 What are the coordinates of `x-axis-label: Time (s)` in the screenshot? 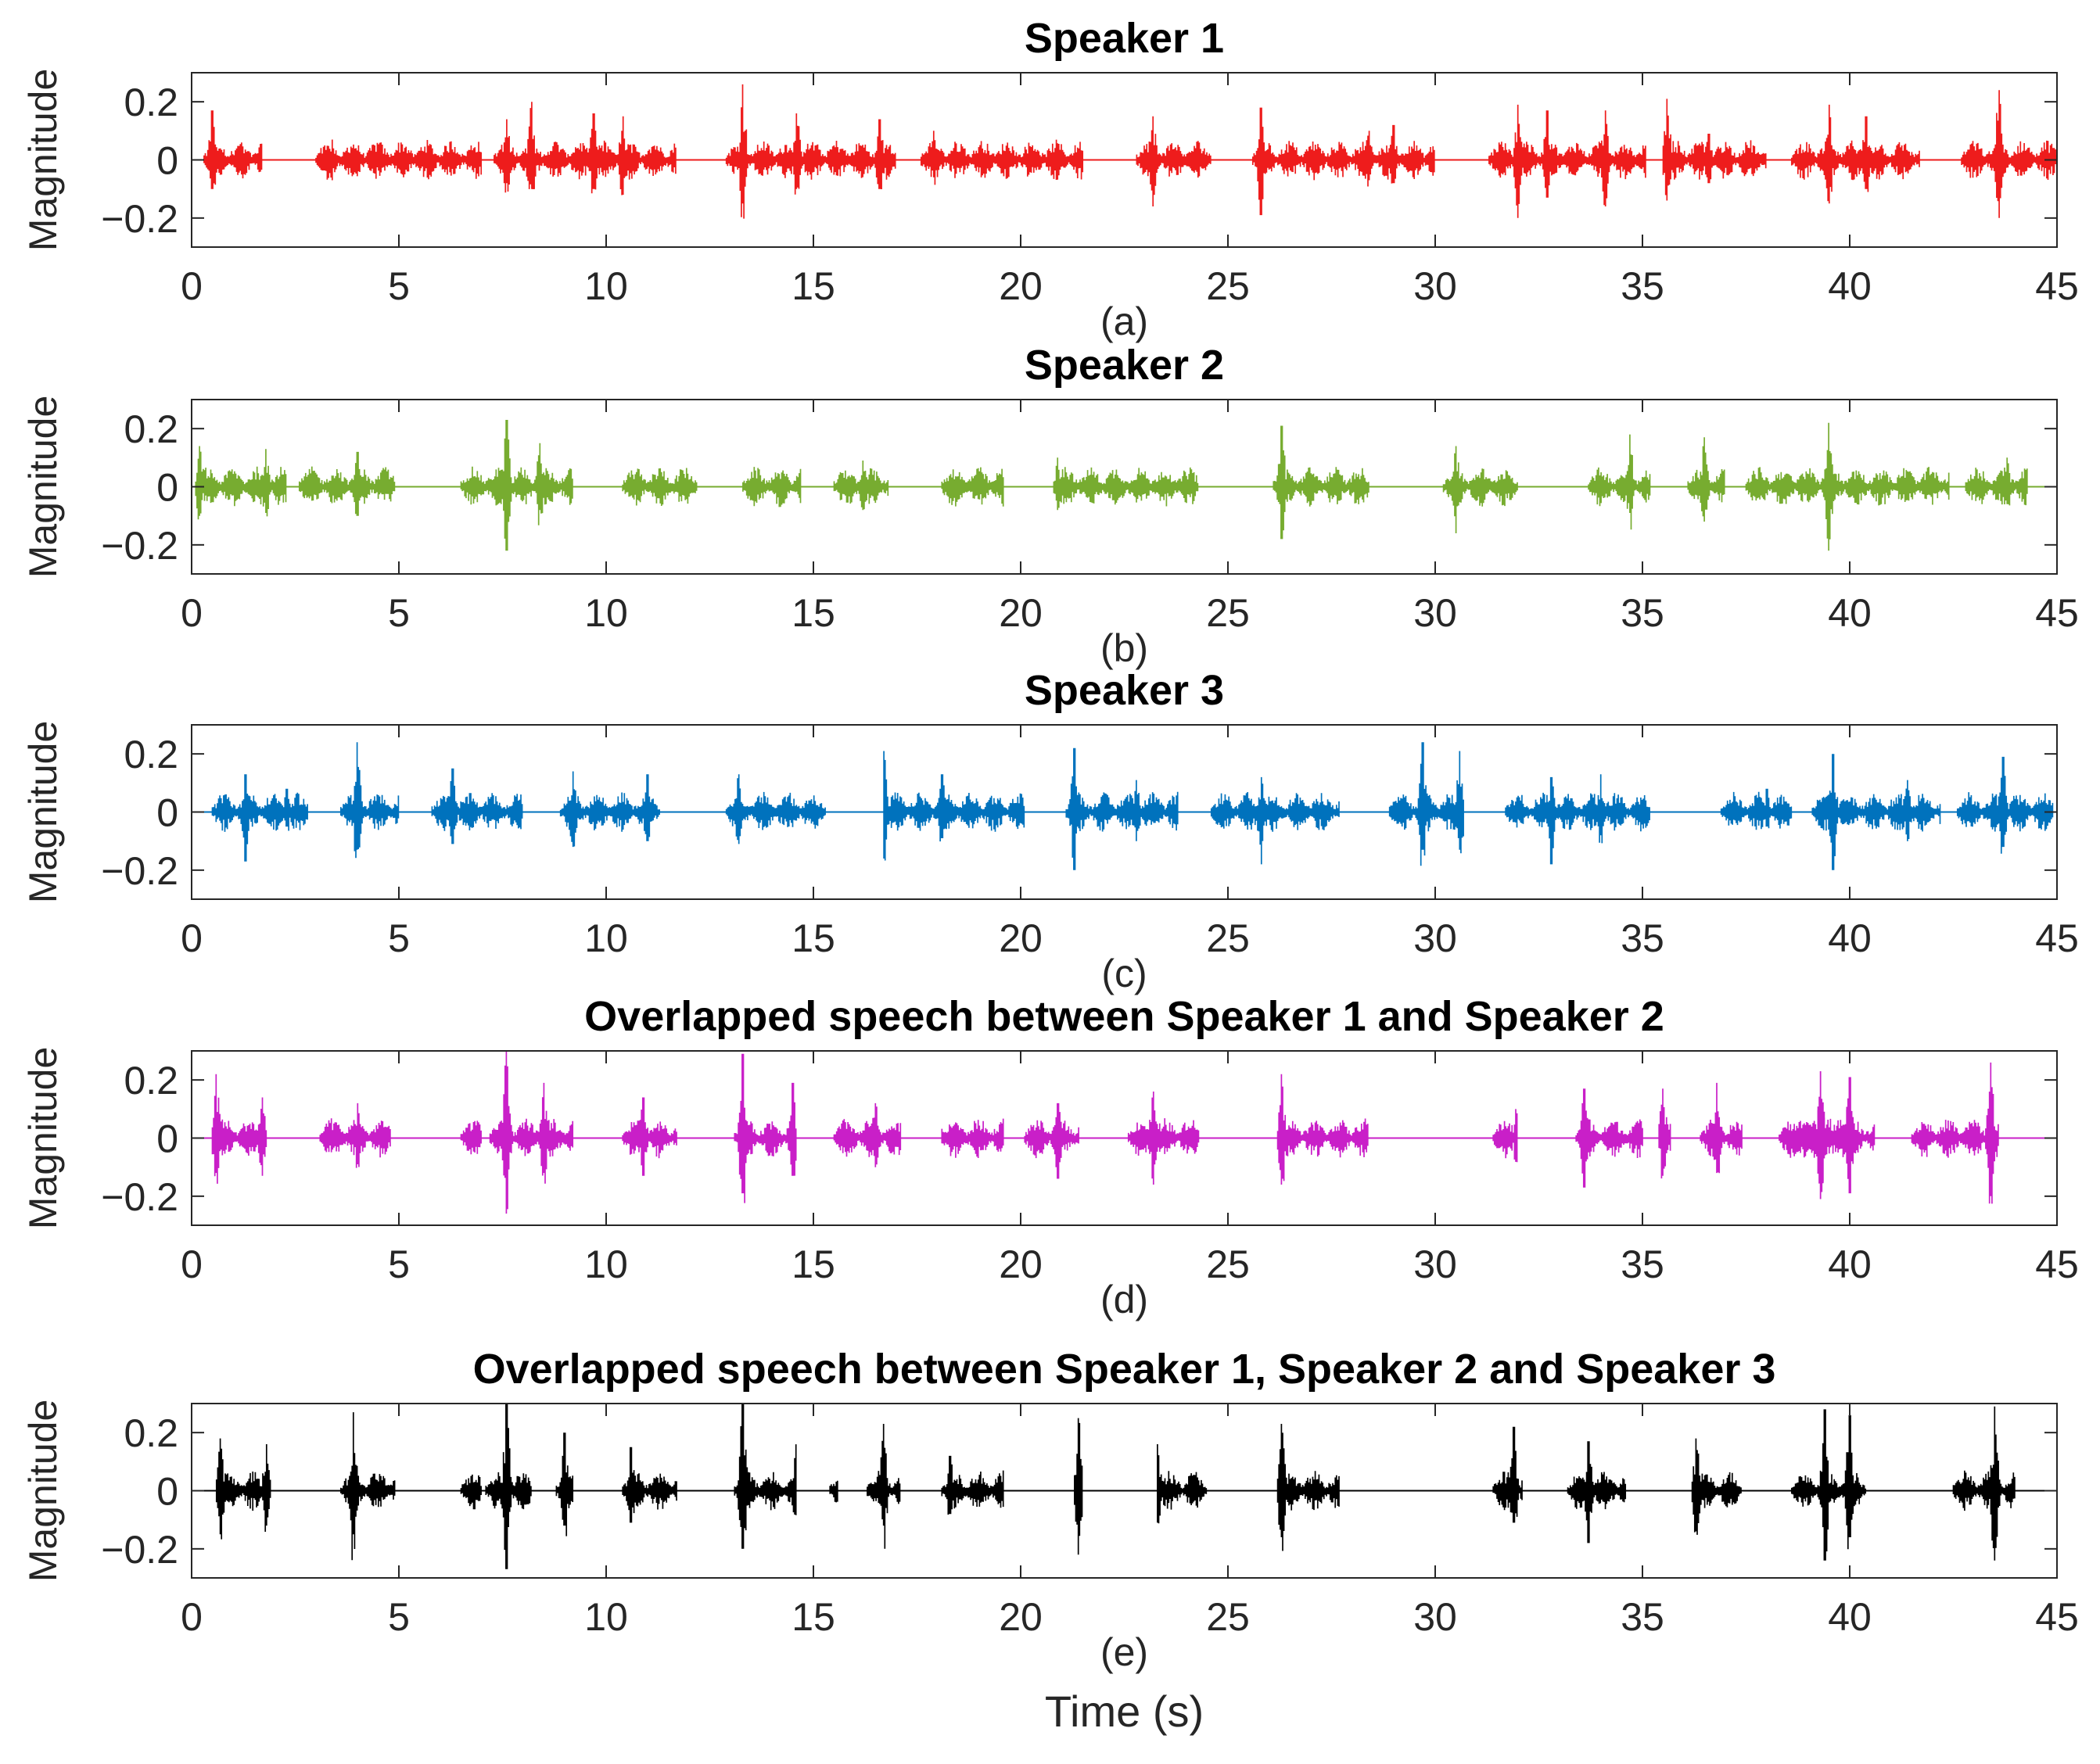 It's located at (1124, 1712).